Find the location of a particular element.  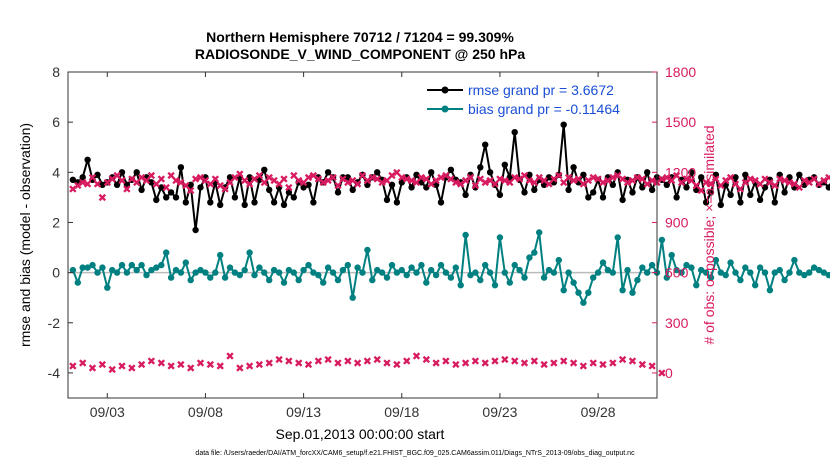

chart-title-line2: RADIOSONDE_V_WIND_COMPONENT @ 250 hPa is located at coordinates (360, 54).